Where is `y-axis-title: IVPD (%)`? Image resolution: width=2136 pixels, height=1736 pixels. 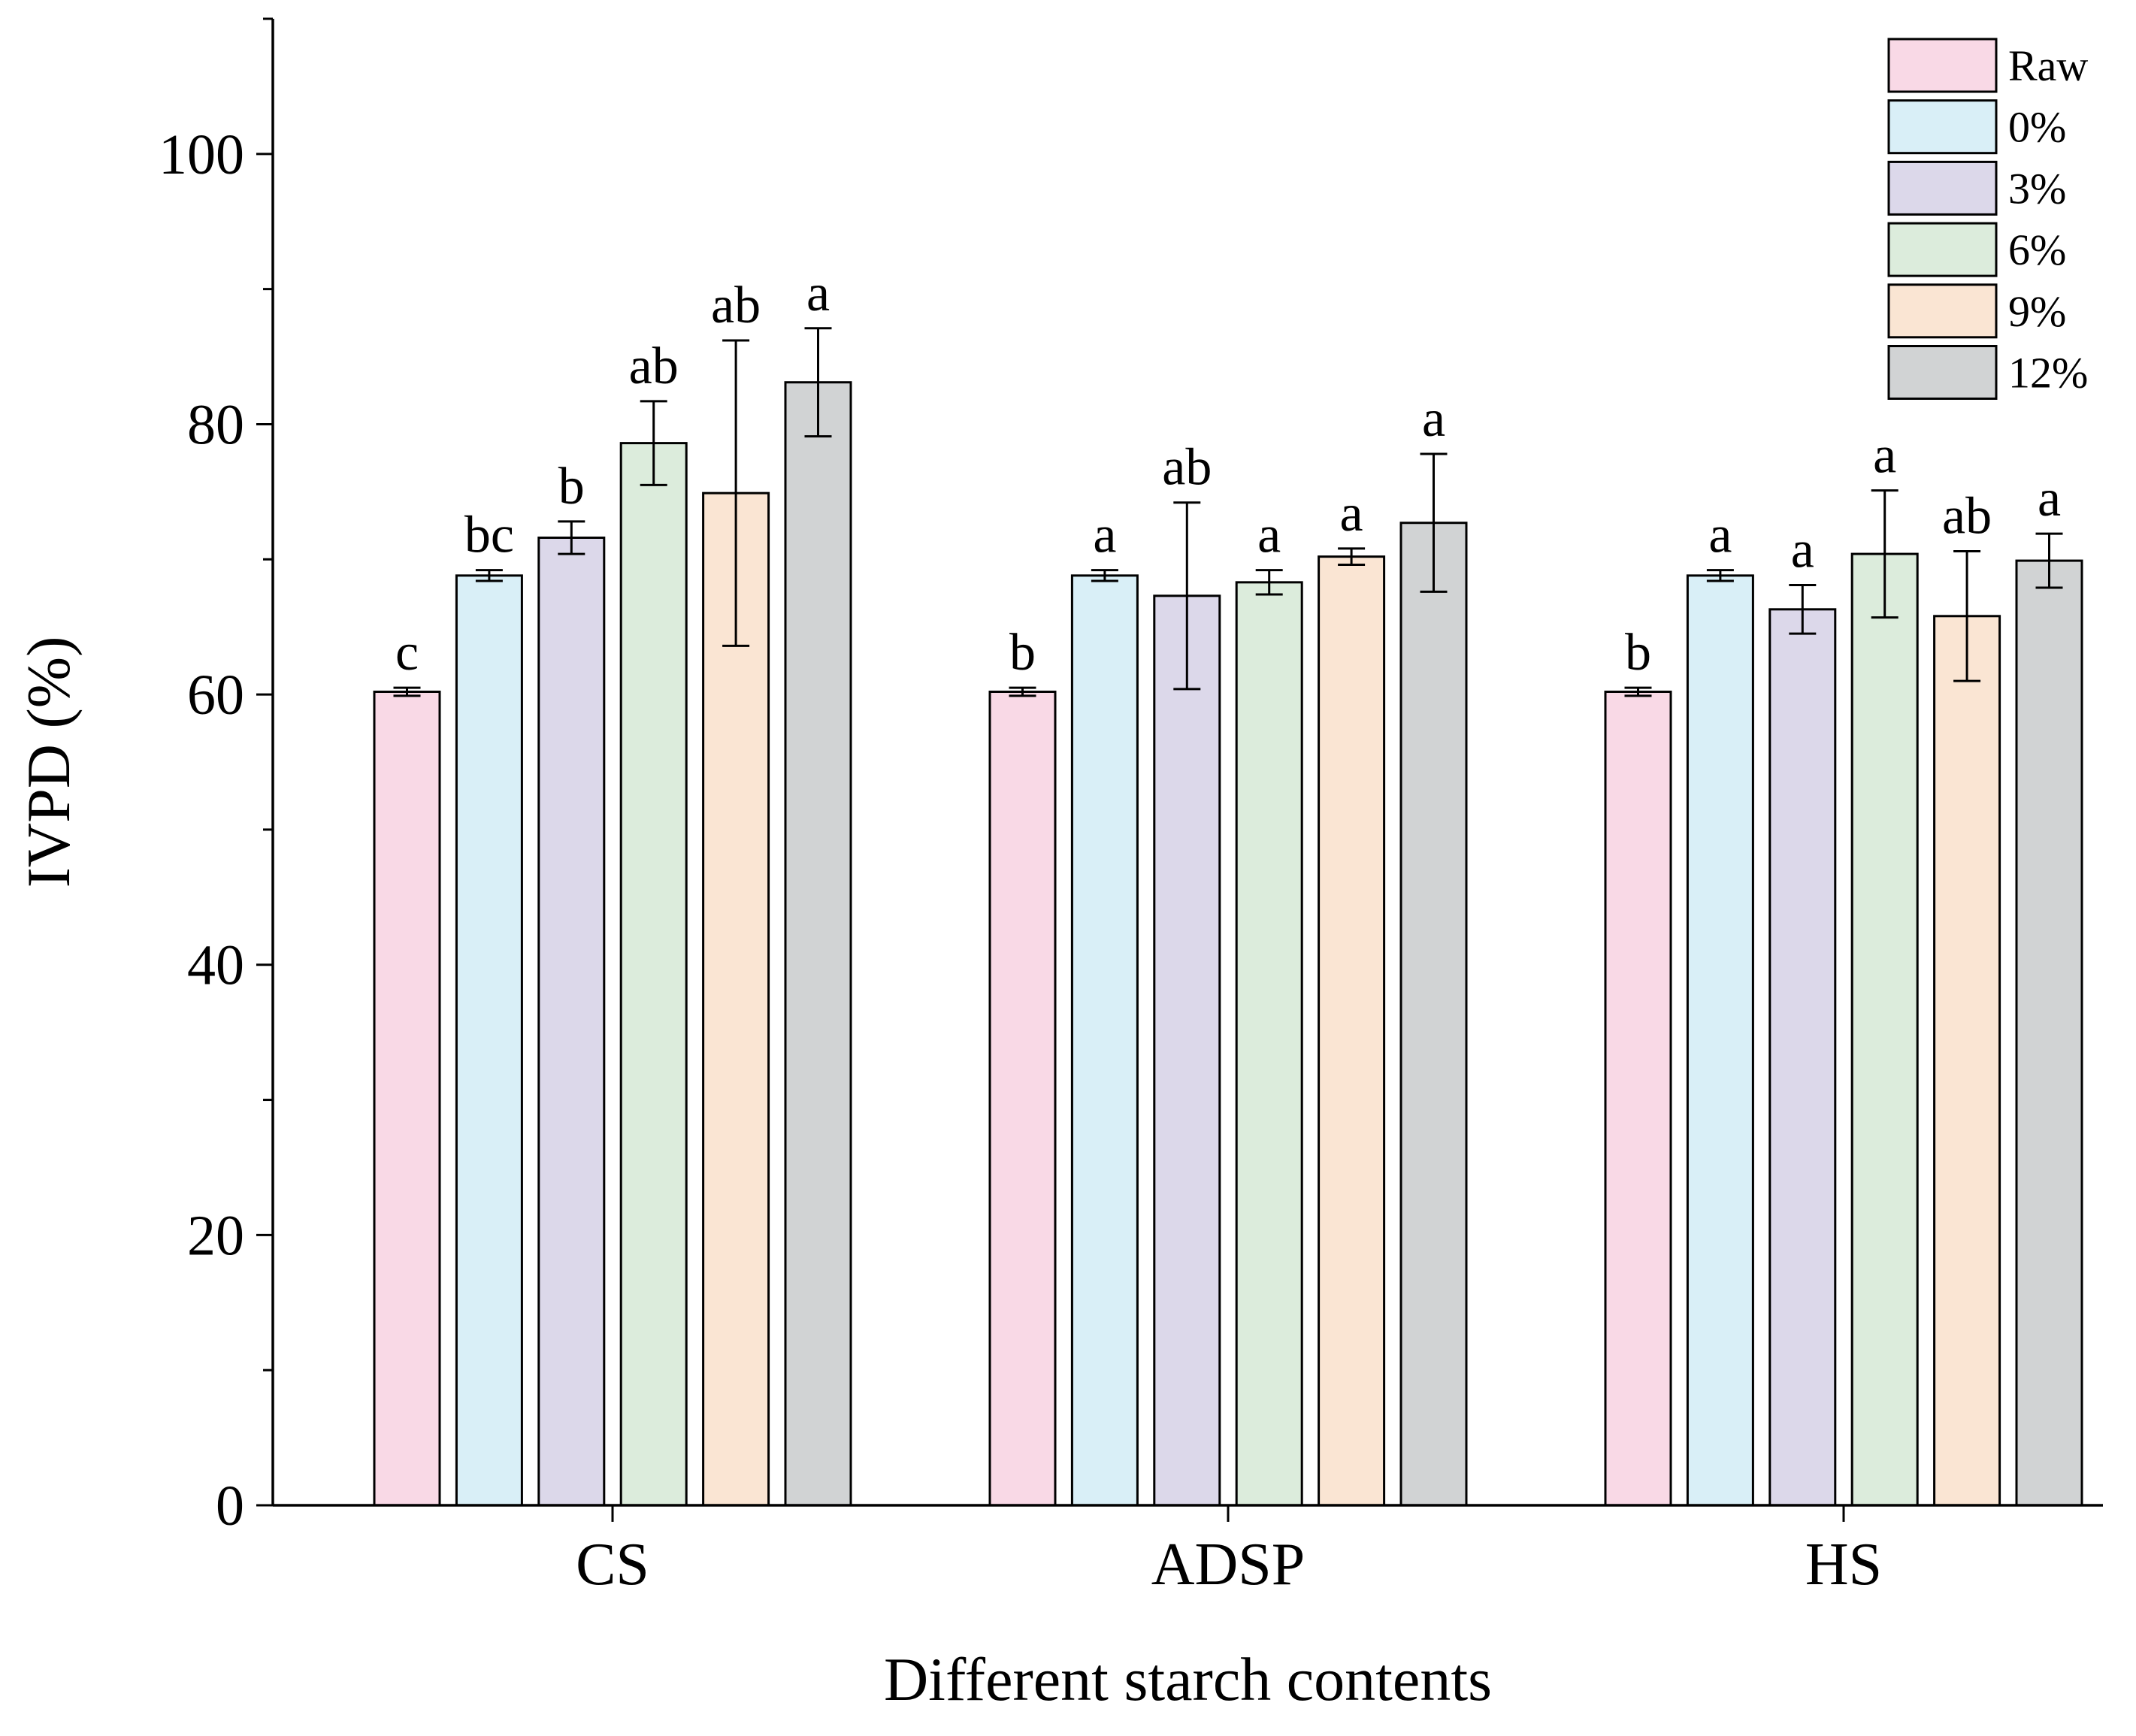 y-axis-title: IVPD (%) is located at coordinates (49, 762).